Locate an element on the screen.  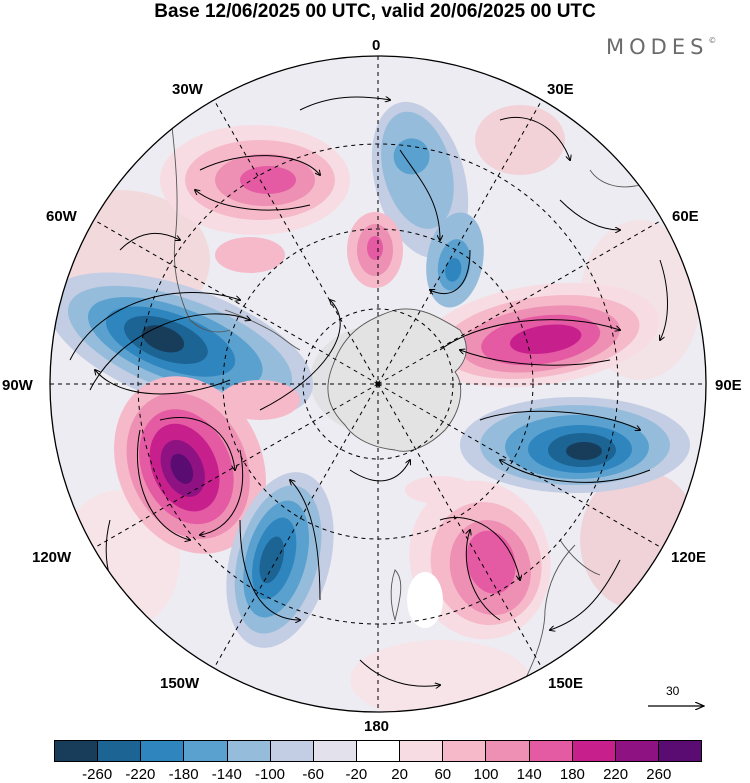
south-pole-marker is located at coordinates (378, 384).